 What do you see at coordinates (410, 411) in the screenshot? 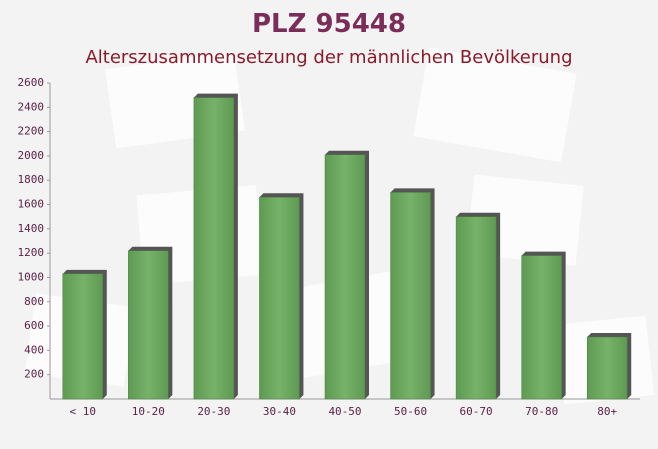
I see `x-tick-label: 50-60` at bounding box center [410, 411].